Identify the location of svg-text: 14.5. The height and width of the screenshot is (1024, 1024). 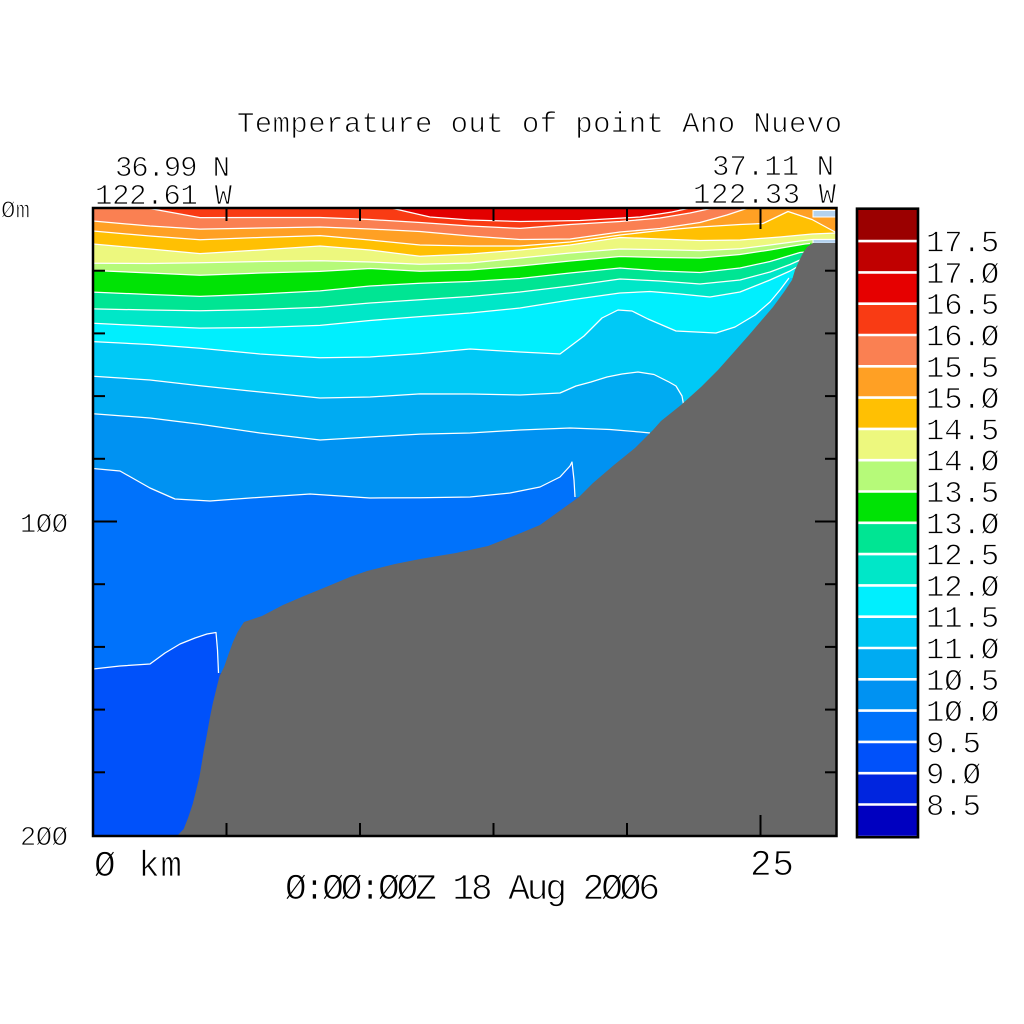
(962, 432).